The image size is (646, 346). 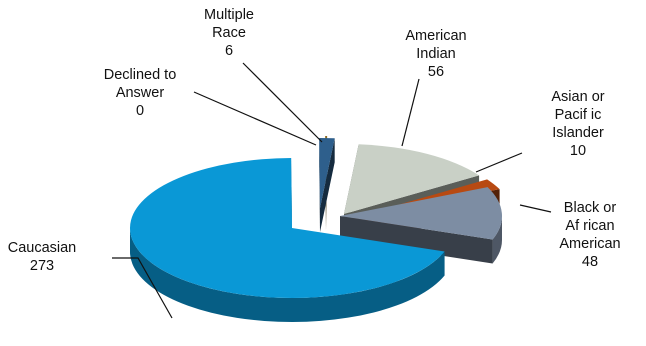 What do you see at coordinates (229, 51) in the screenshot?
I see `data-label-line: 6` at bounding box center [229, 51].